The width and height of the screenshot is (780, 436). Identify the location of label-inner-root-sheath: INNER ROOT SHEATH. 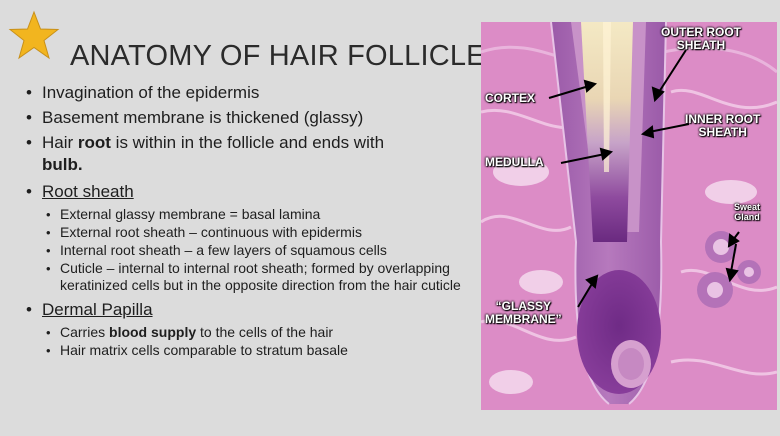
(723, 125).